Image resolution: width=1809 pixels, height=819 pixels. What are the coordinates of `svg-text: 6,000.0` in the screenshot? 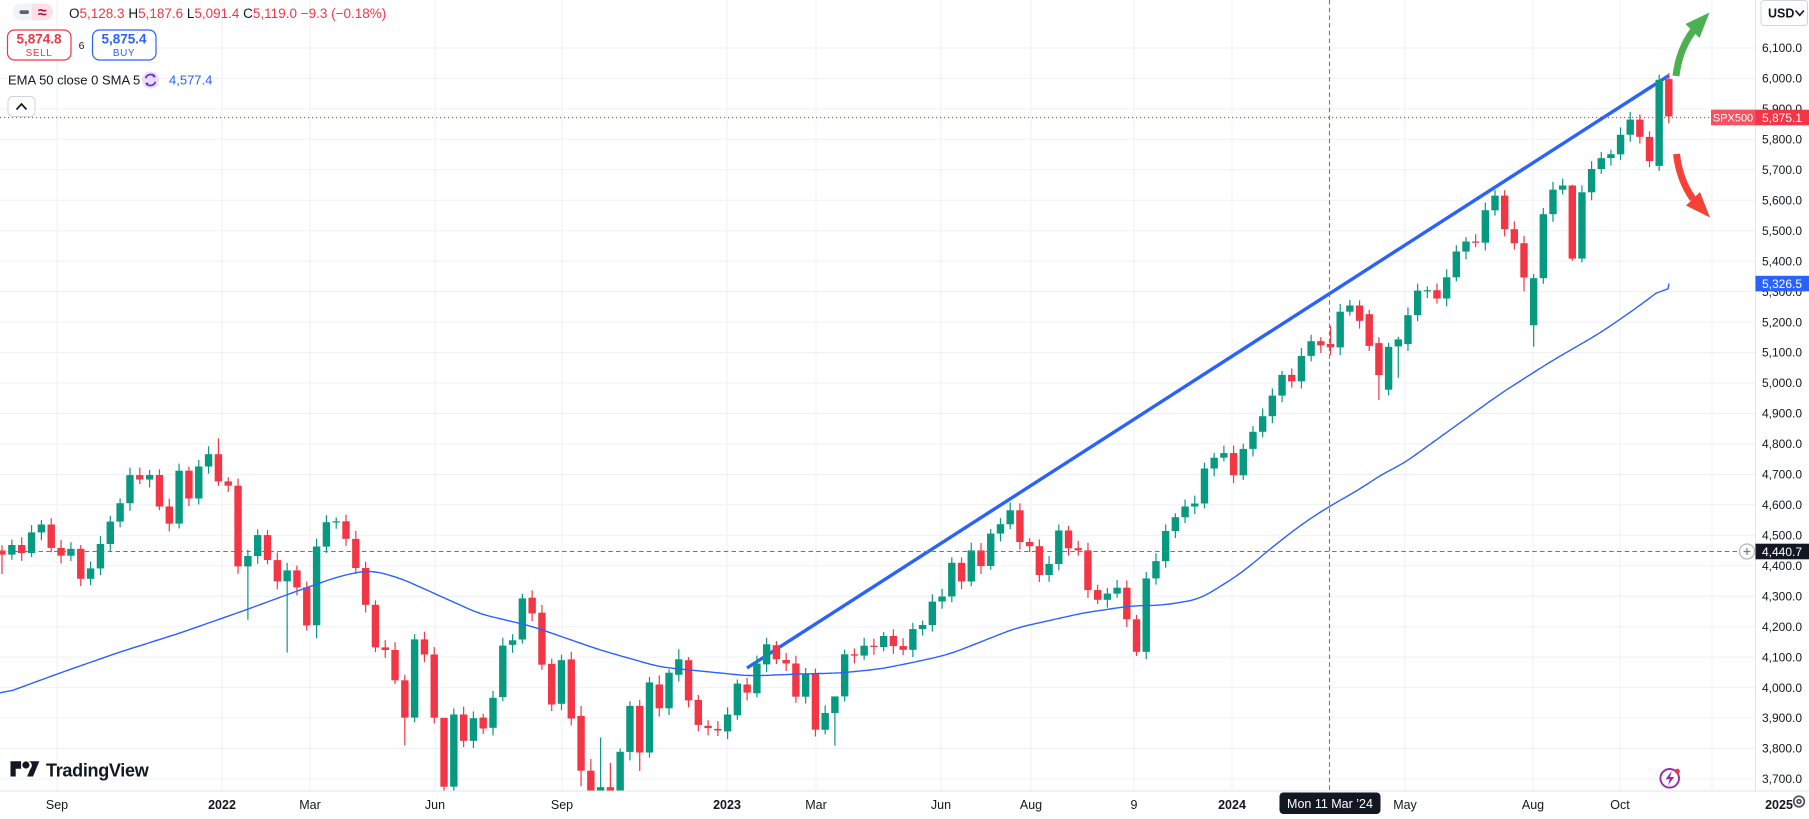 It's located at (1782, 79).